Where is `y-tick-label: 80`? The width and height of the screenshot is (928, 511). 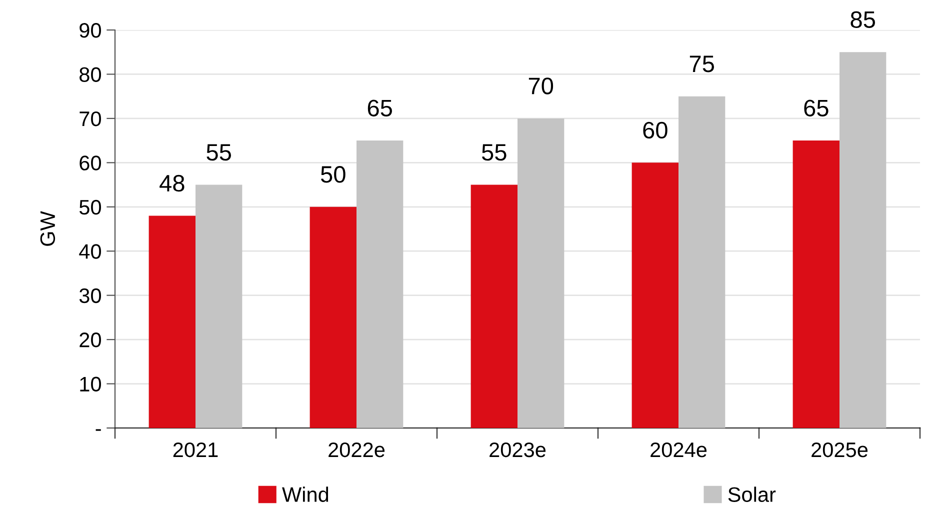 y-tick-label: 80 is located at coordinates (90, 74).